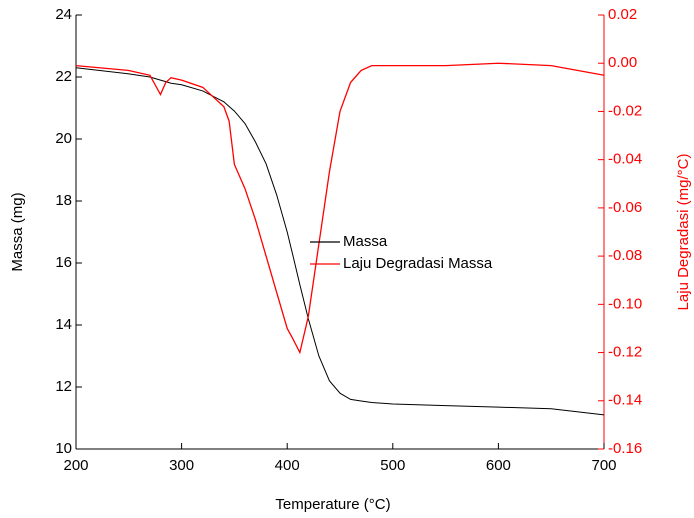  I want to click on x-tick-label: 300, so click(181, 465).